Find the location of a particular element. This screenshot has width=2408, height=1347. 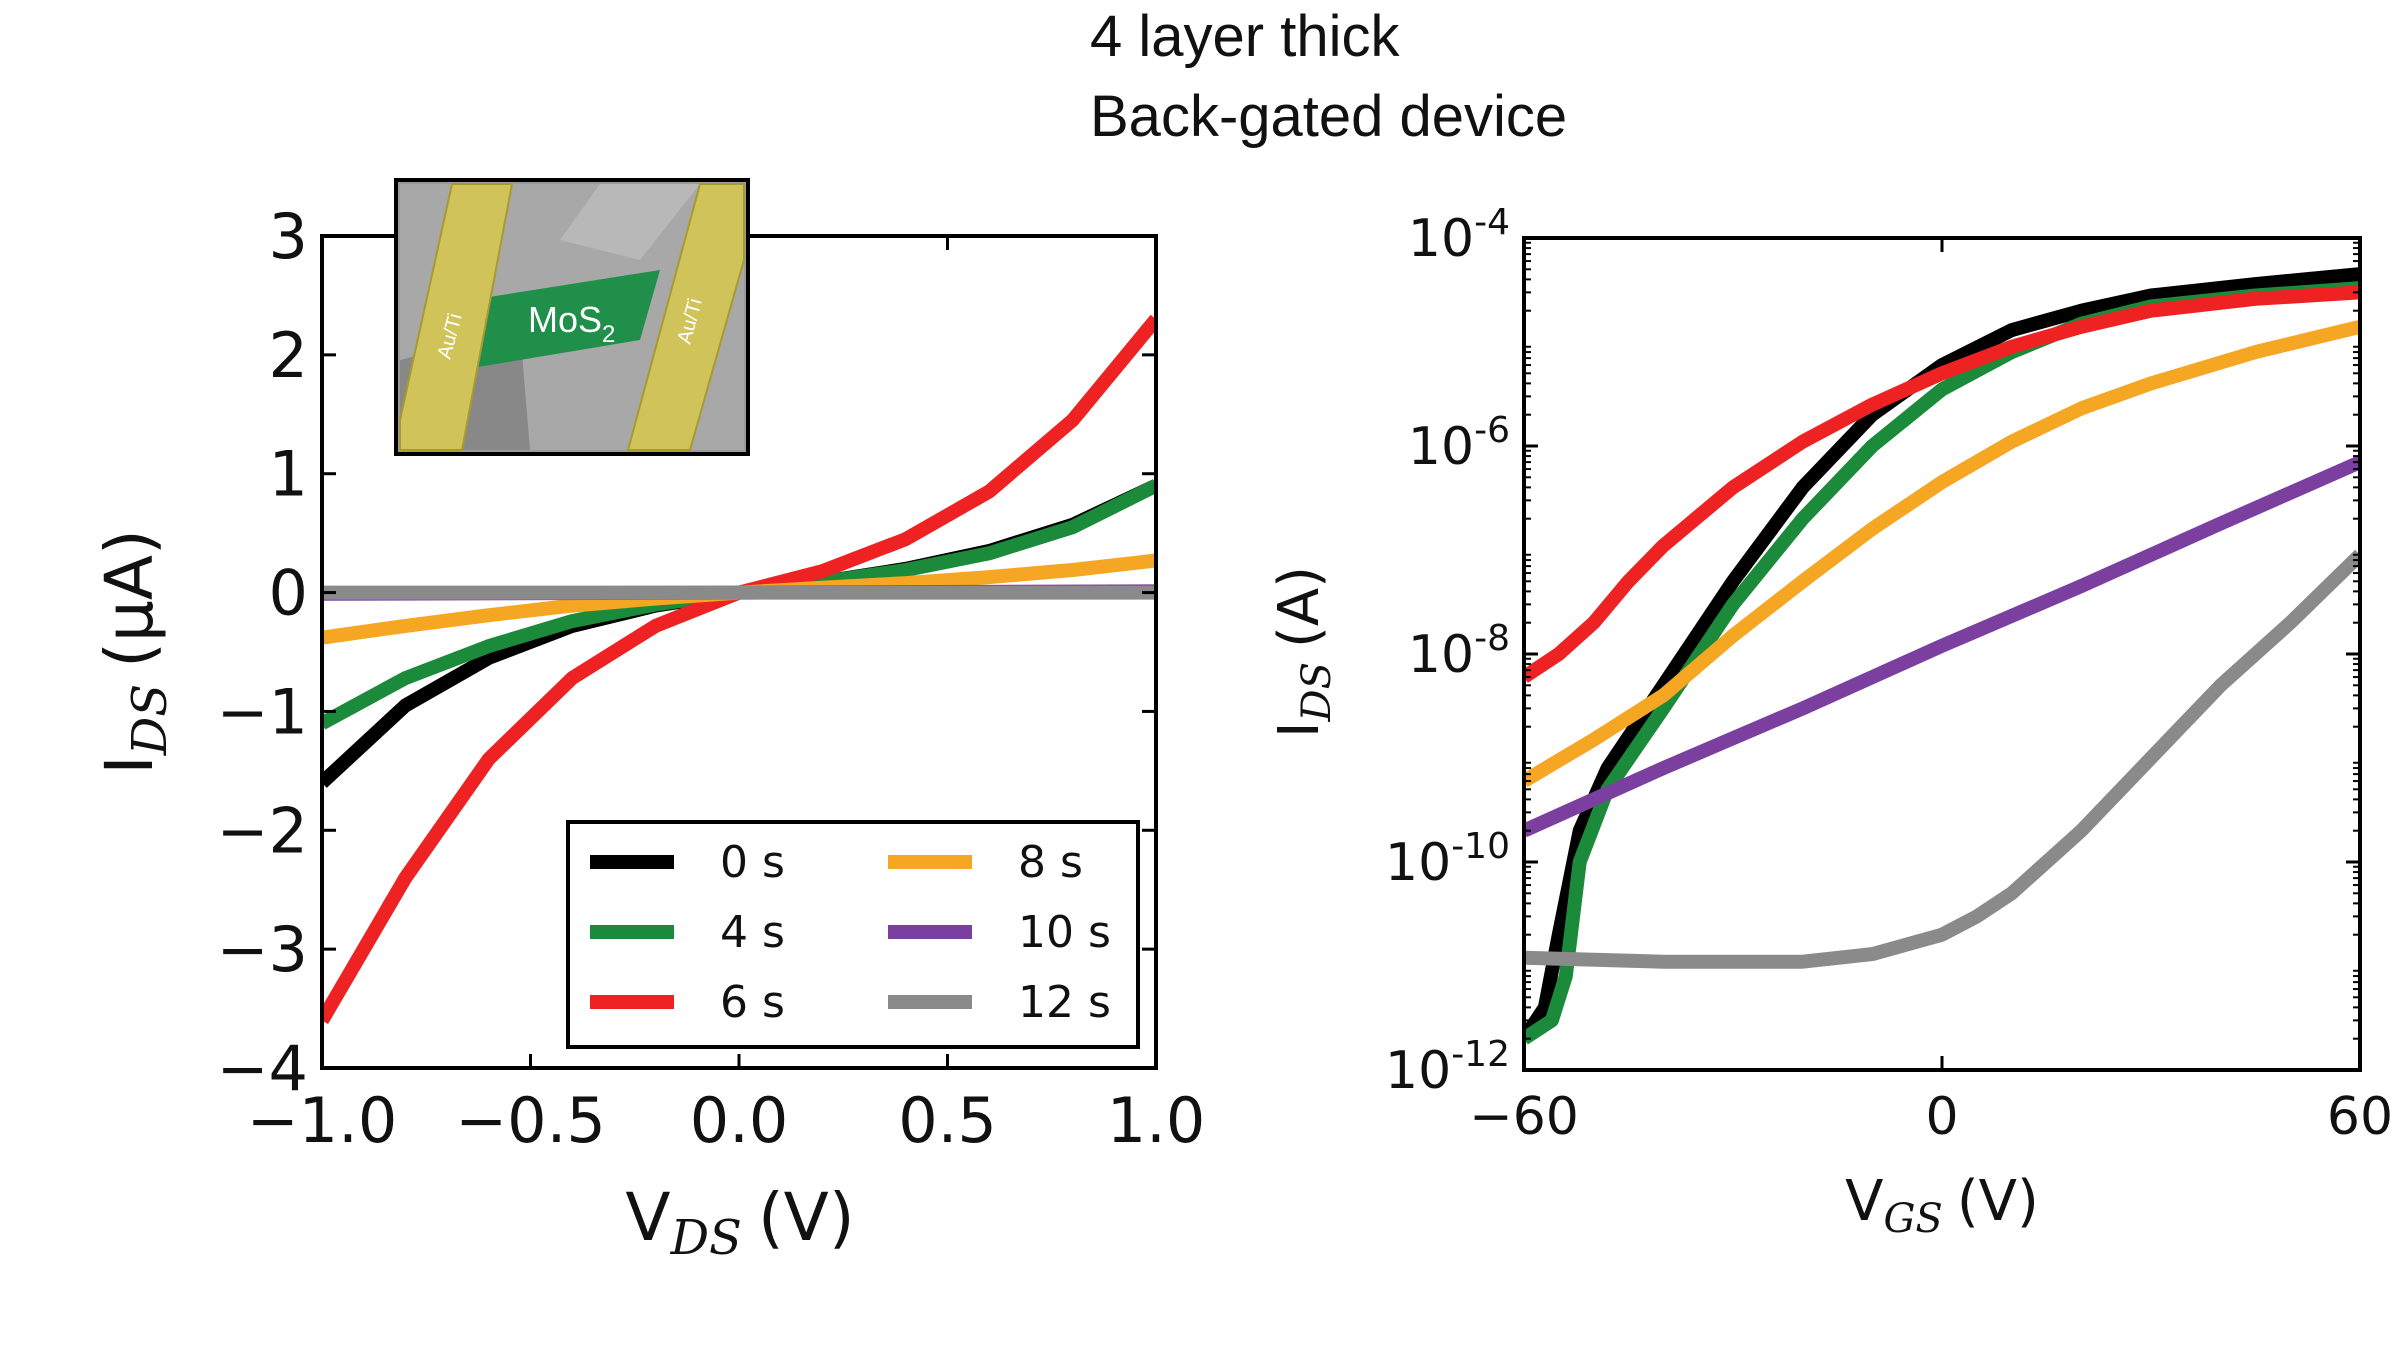

transfer-series-8s is located at coordinates (1942, 553).